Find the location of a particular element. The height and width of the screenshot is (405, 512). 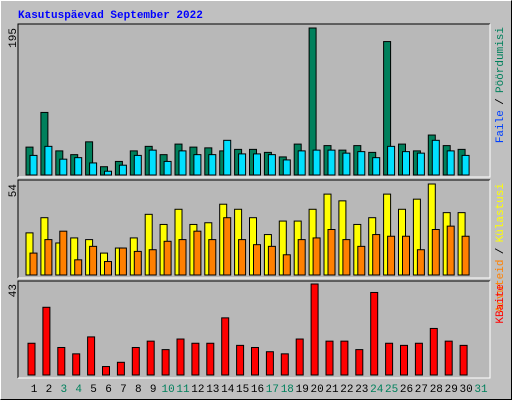

x-tick-label: 31 is located at coordinates (481, 390).